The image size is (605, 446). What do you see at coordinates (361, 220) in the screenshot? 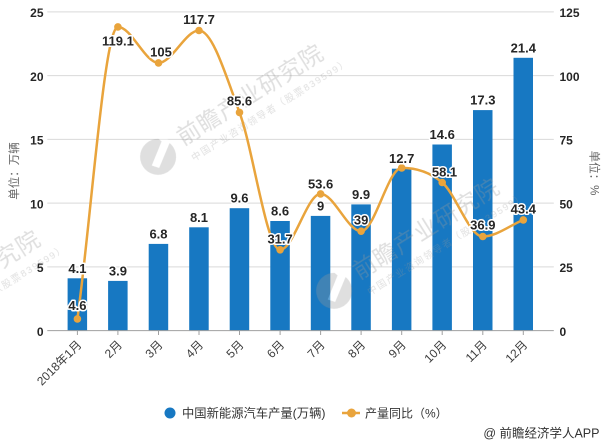
I see `svg-text: 39` at bounding box center [361, 220].